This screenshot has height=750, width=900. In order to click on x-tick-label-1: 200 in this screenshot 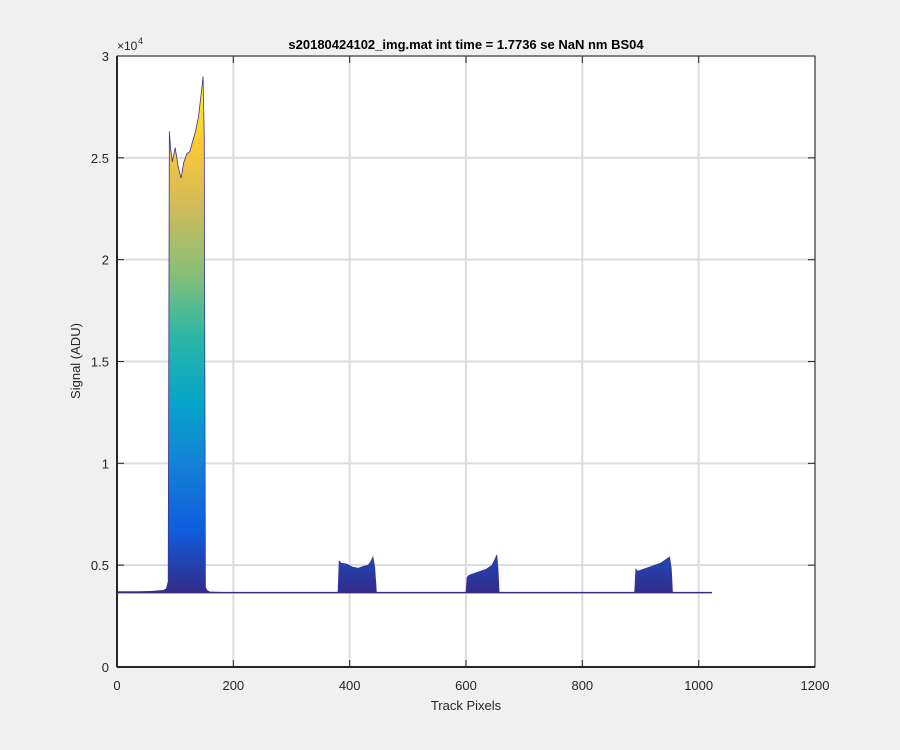, I will do `click(233, 685)`.